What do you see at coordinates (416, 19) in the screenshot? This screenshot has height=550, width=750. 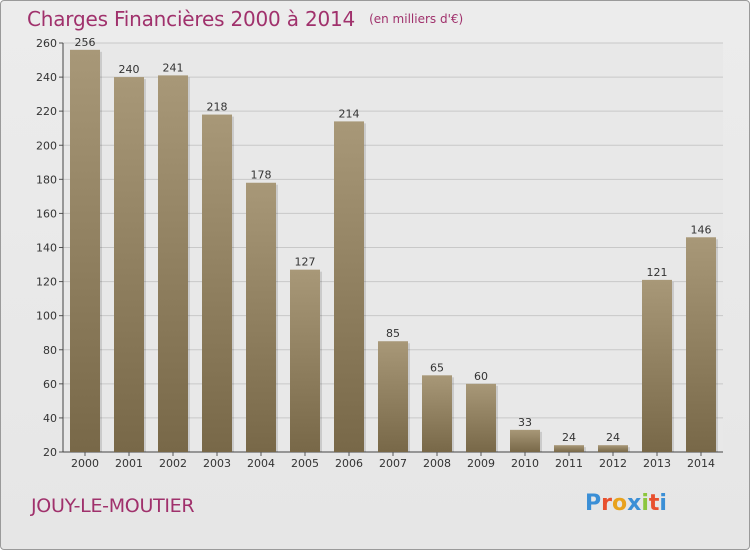 I see `chart-subtitle: (en milliers d'€)` at bounding box center [416, 19].